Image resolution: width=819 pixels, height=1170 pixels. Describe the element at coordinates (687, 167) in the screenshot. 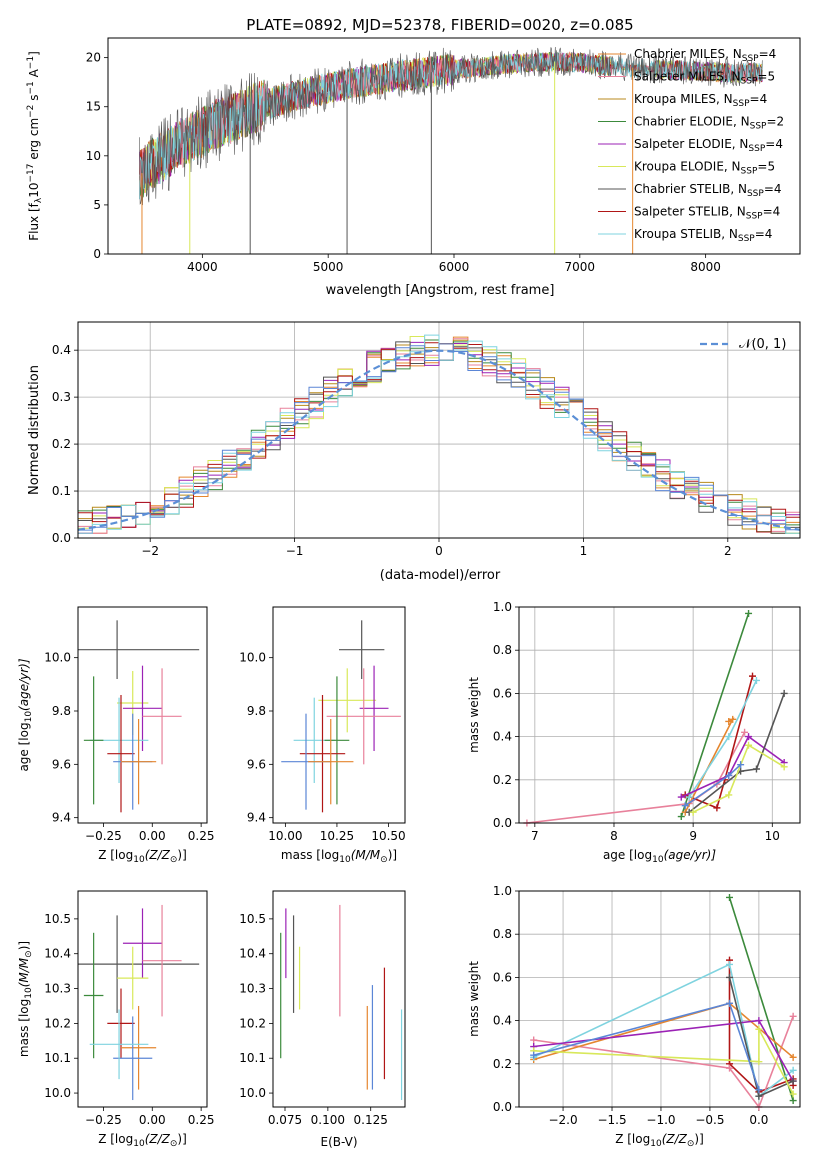

I see `legend-label-main: Kroupa ELODIE, N` at that location.